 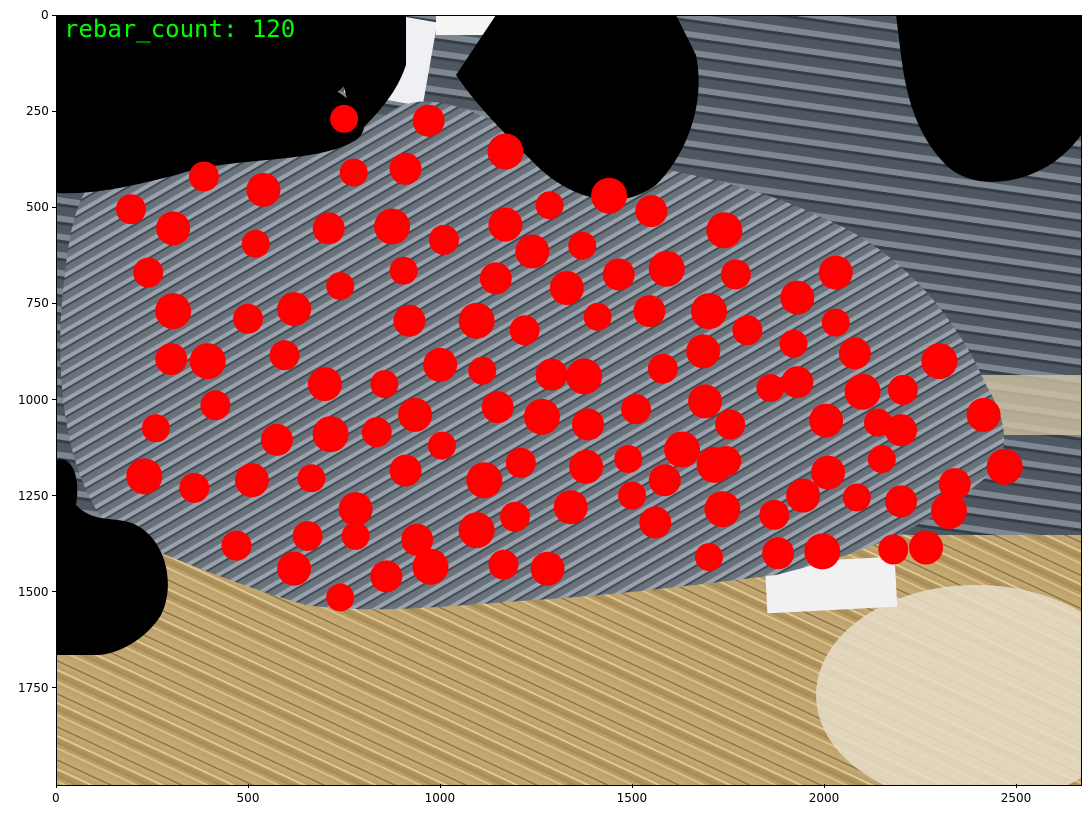 I want to click on x-tick-label: 1000, so click(x=440, y=798).